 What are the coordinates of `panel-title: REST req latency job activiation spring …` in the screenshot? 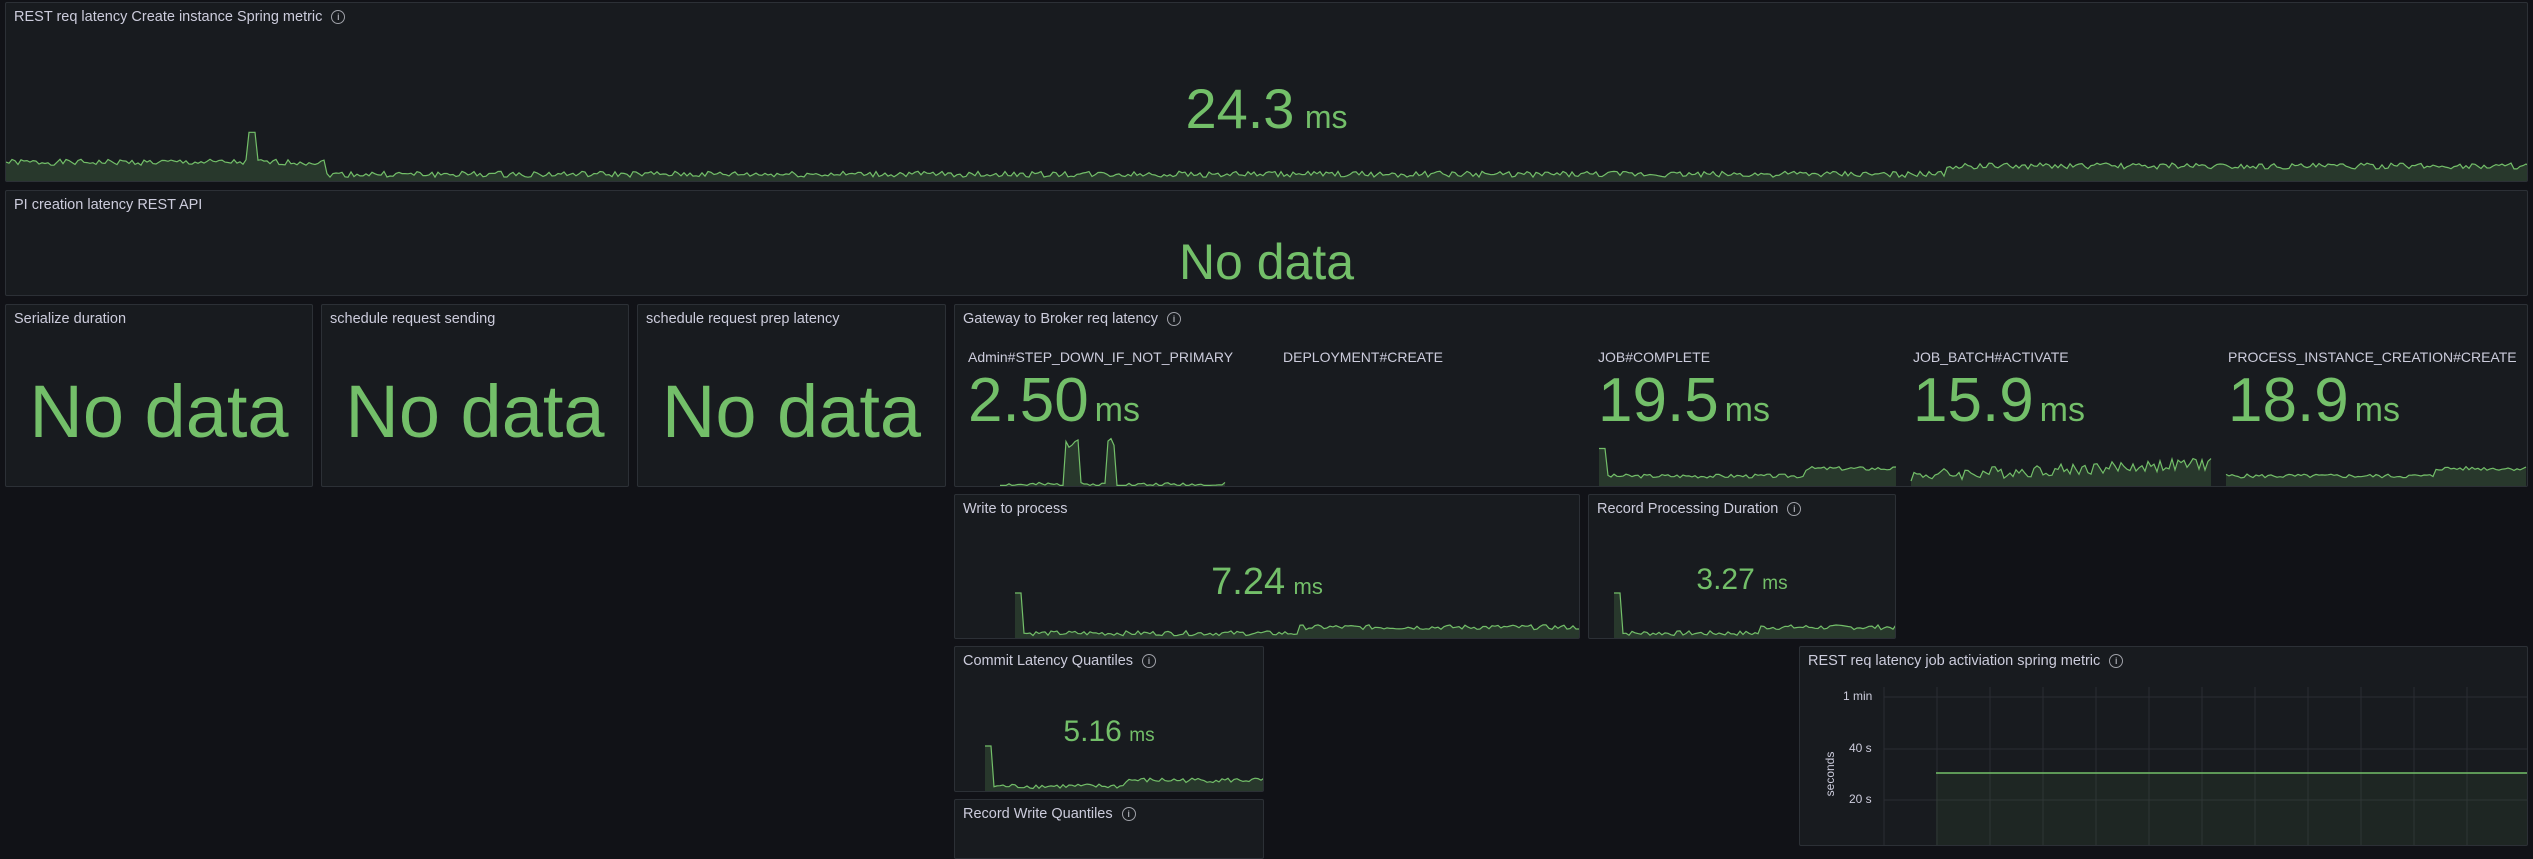 It's located at (1966, 661).